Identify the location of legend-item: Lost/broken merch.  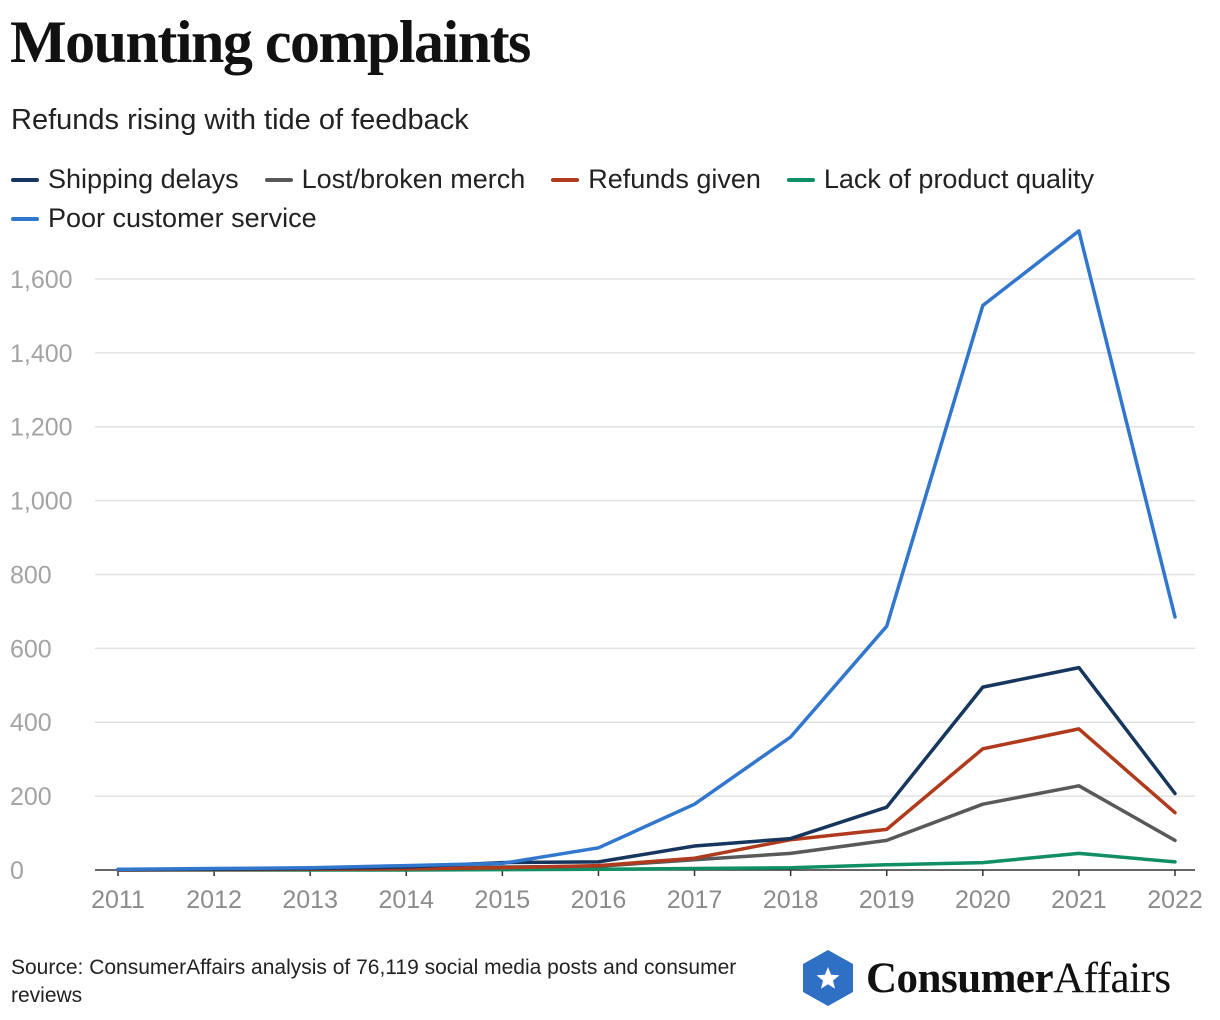
(395, 179).